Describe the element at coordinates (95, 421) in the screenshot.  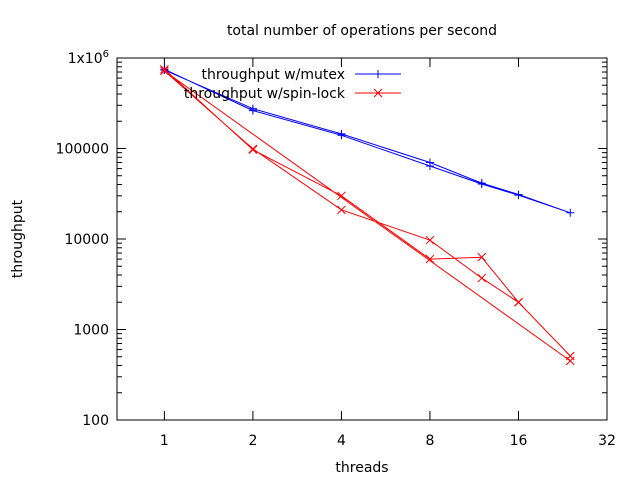
I see `y-tick-label: 100` at that location.